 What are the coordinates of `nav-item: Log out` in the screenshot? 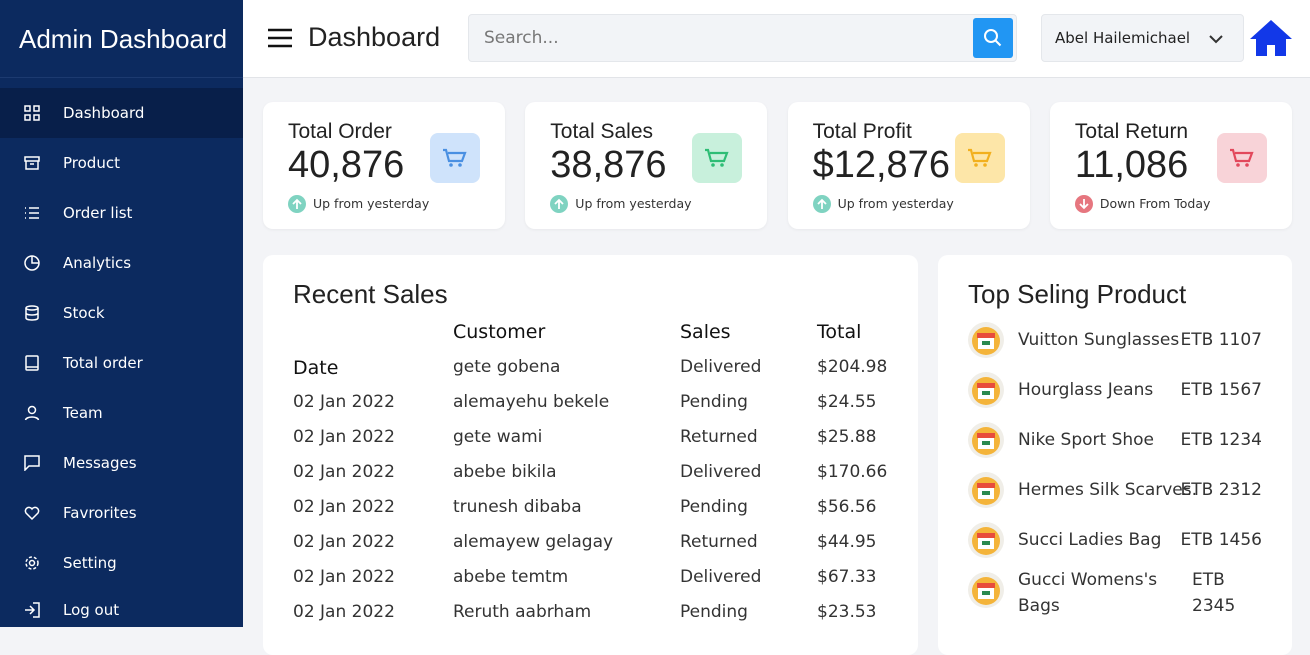 It's located at (121, 610).